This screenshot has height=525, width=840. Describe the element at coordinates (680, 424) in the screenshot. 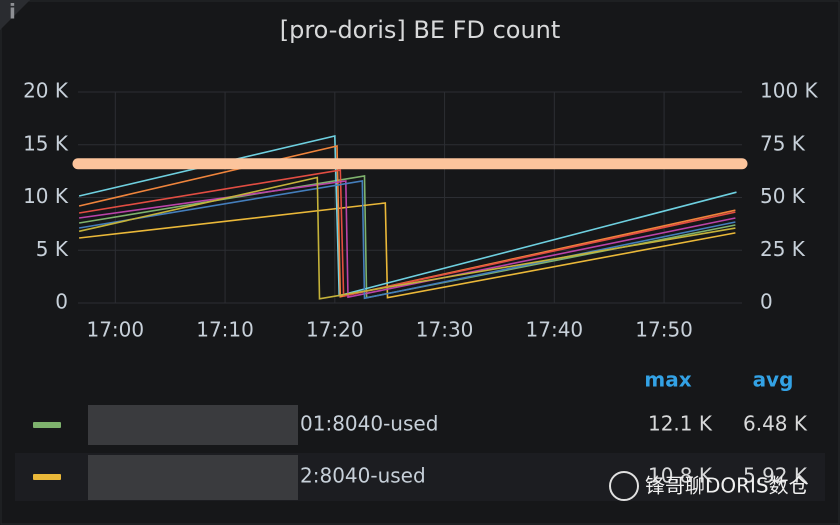

I see `legend-stat: 12.1 K` at that location.